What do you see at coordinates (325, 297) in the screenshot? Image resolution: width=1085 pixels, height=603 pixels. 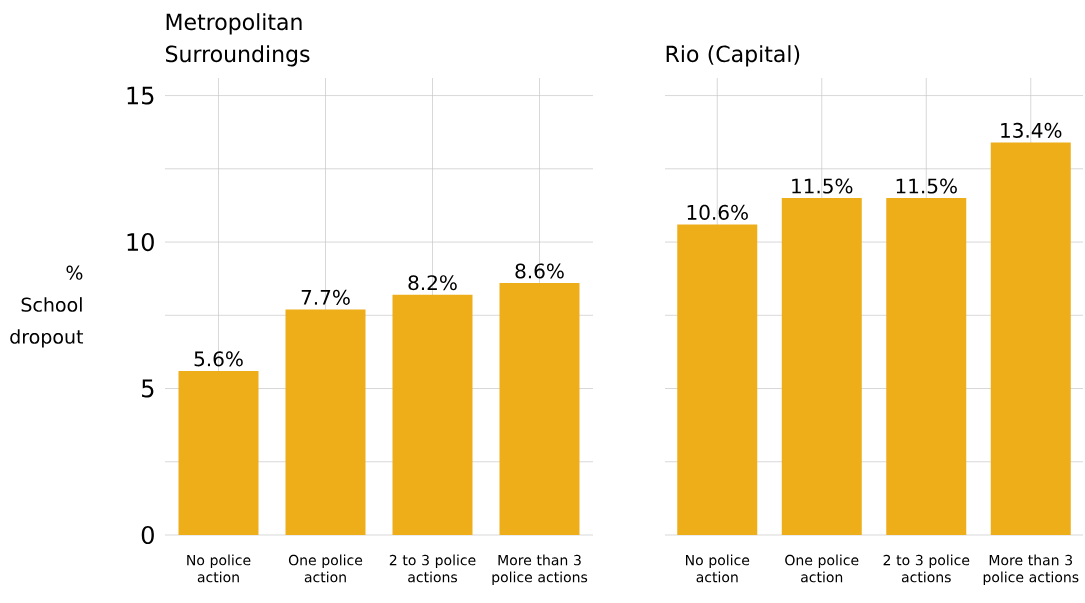 I see `data-label: 7.7%` at bounding box center [325, 297].